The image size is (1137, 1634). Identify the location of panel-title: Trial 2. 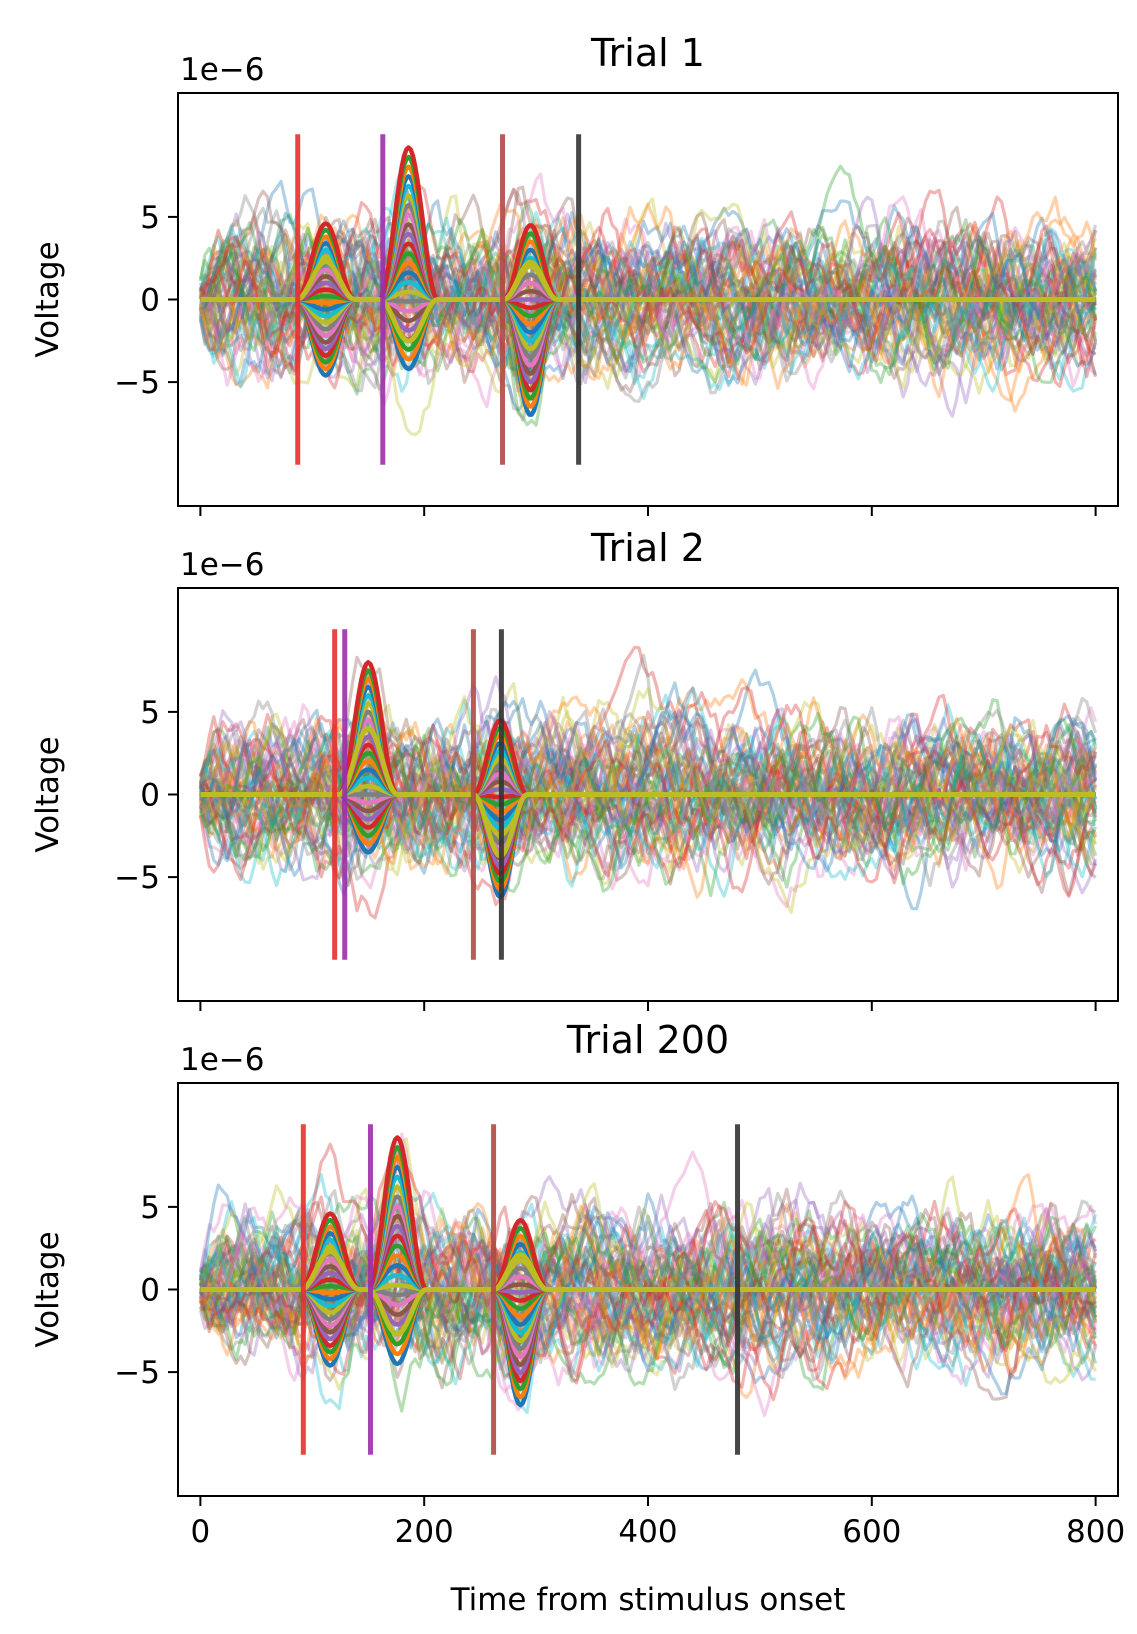
(647, 548).